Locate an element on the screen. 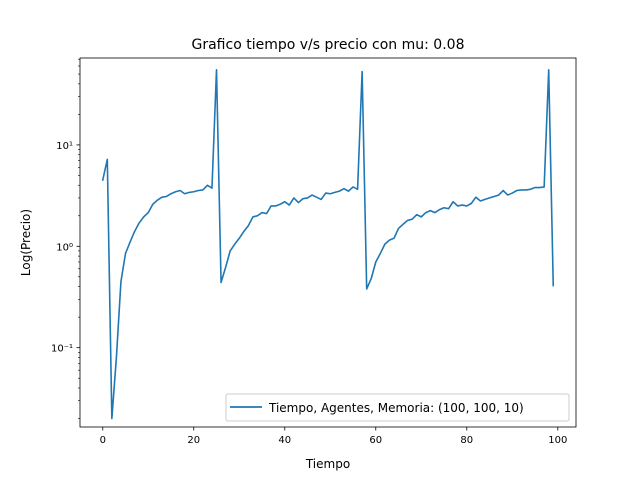 Image resolution: width=640 pixels, height=480 pixels. y-tick-label: 10⁰ is located at coordinates (64, 247).